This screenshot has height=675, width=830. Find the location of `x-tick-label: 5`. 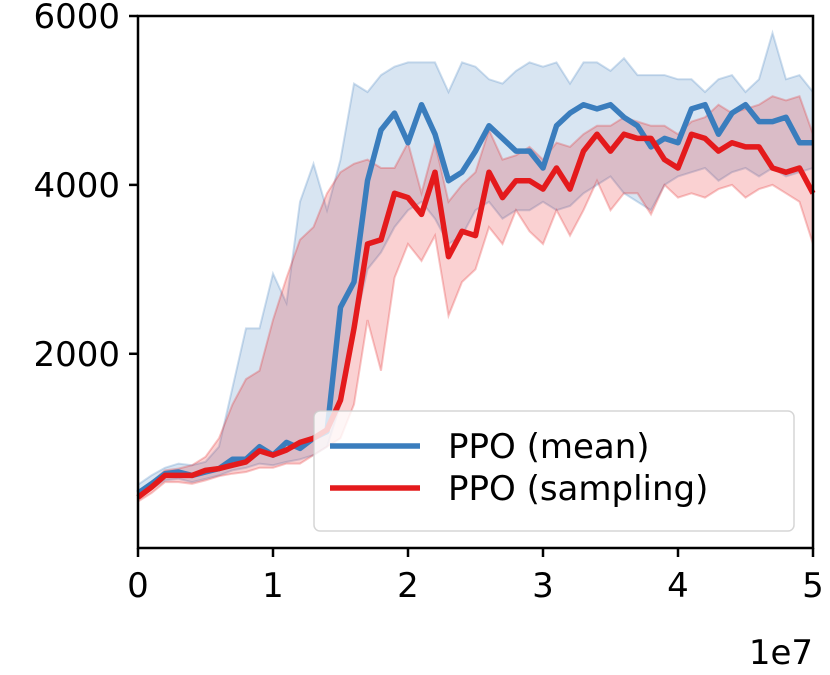

x-tick-label: 5 is located at coordinates (813, 586).